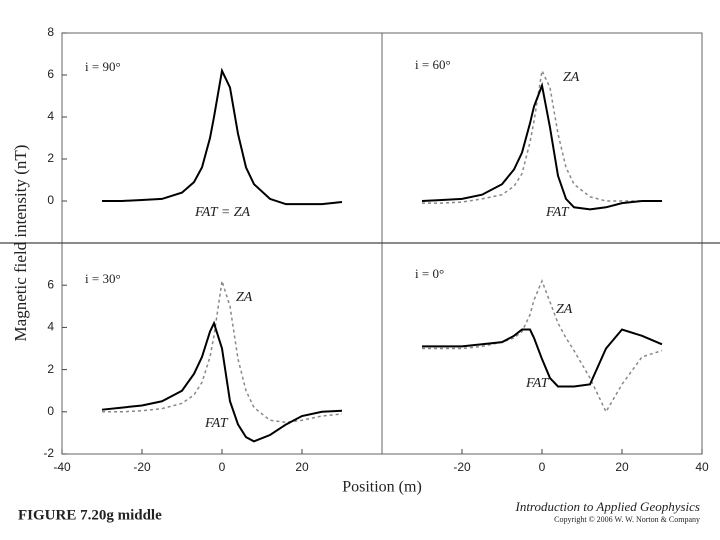  What do you see at coordinates (20, 243) in the screenshot?
I see `y-axis-label: Magnetic field intensity (nT)` at bounding box center [20, 243].